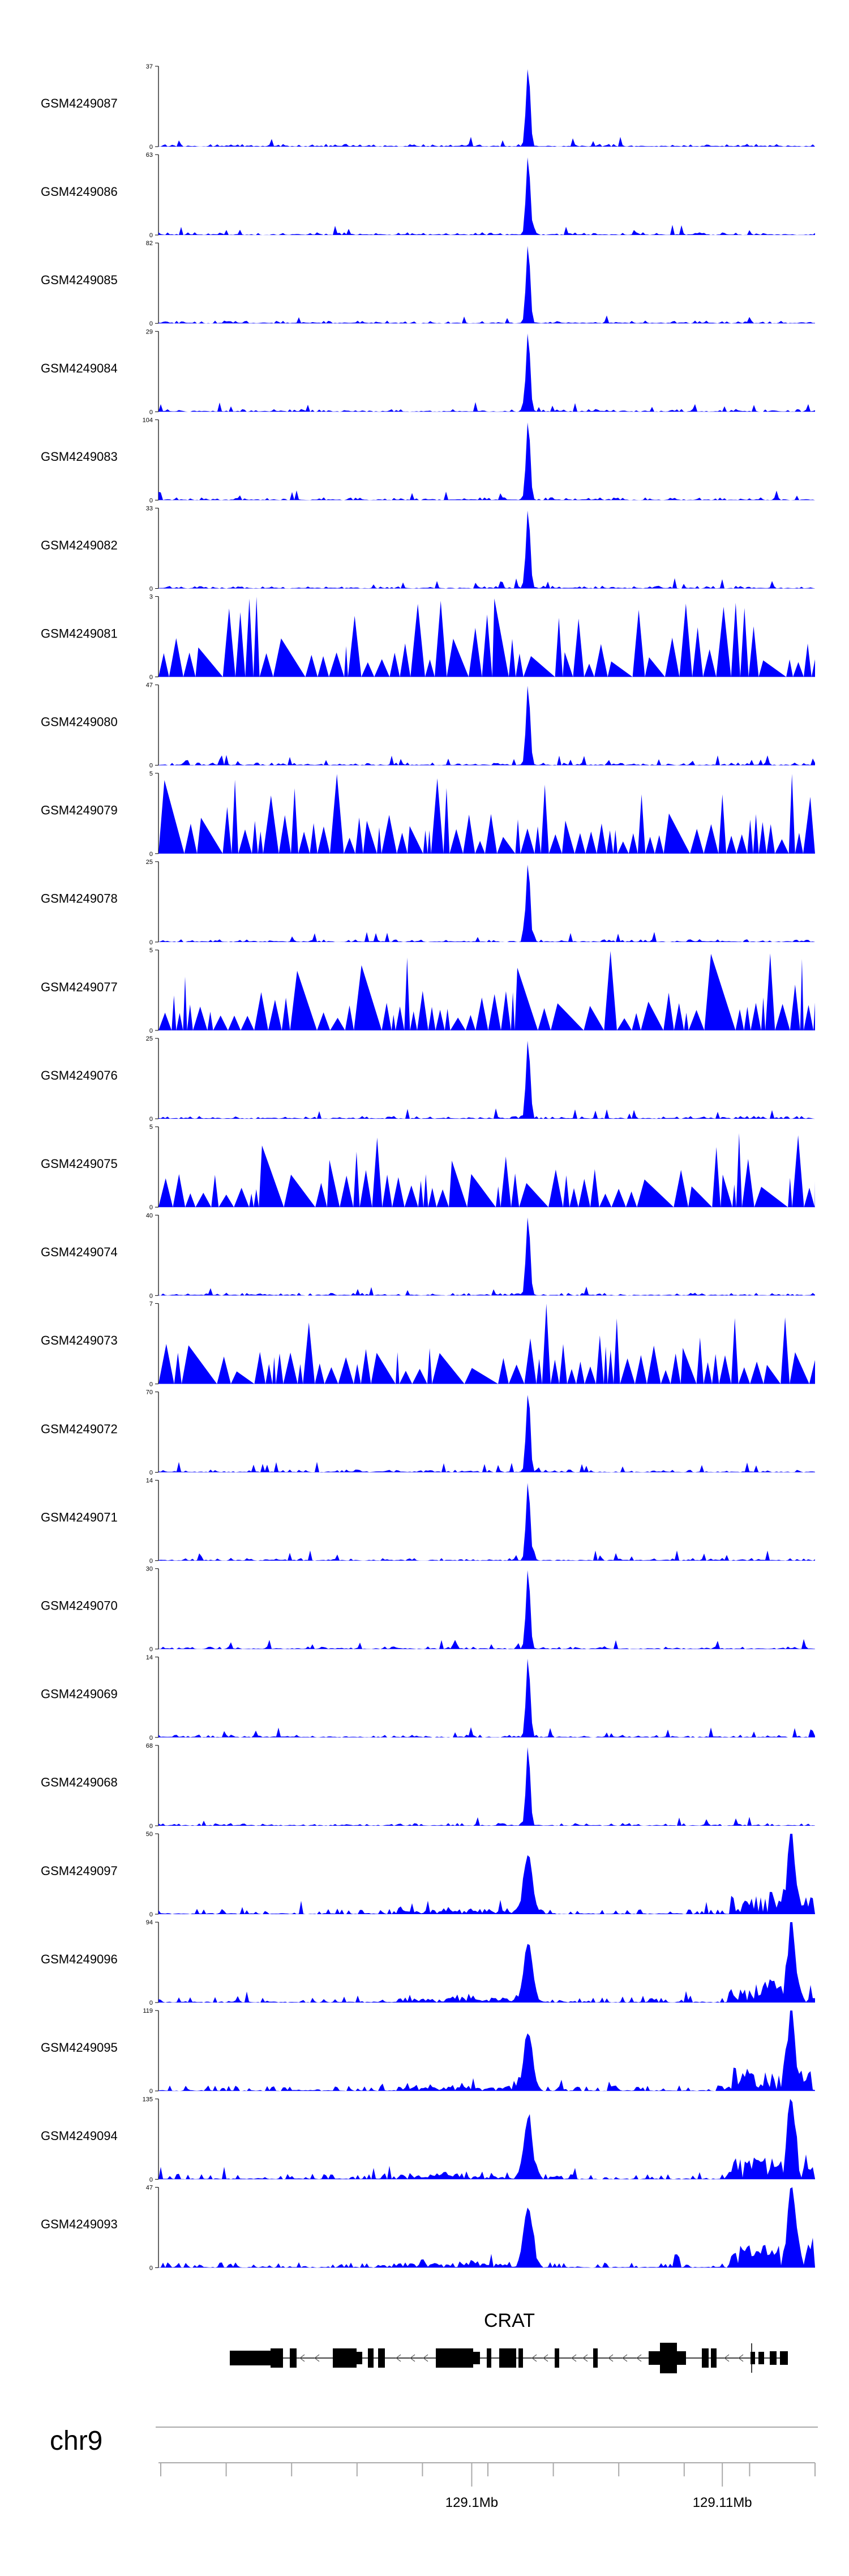 The image size is (849, 2576). What do you see at coordinates (79, 103) in the screenshot?
I see `track-label: GSM4249087` at bounding box center [79, 103].